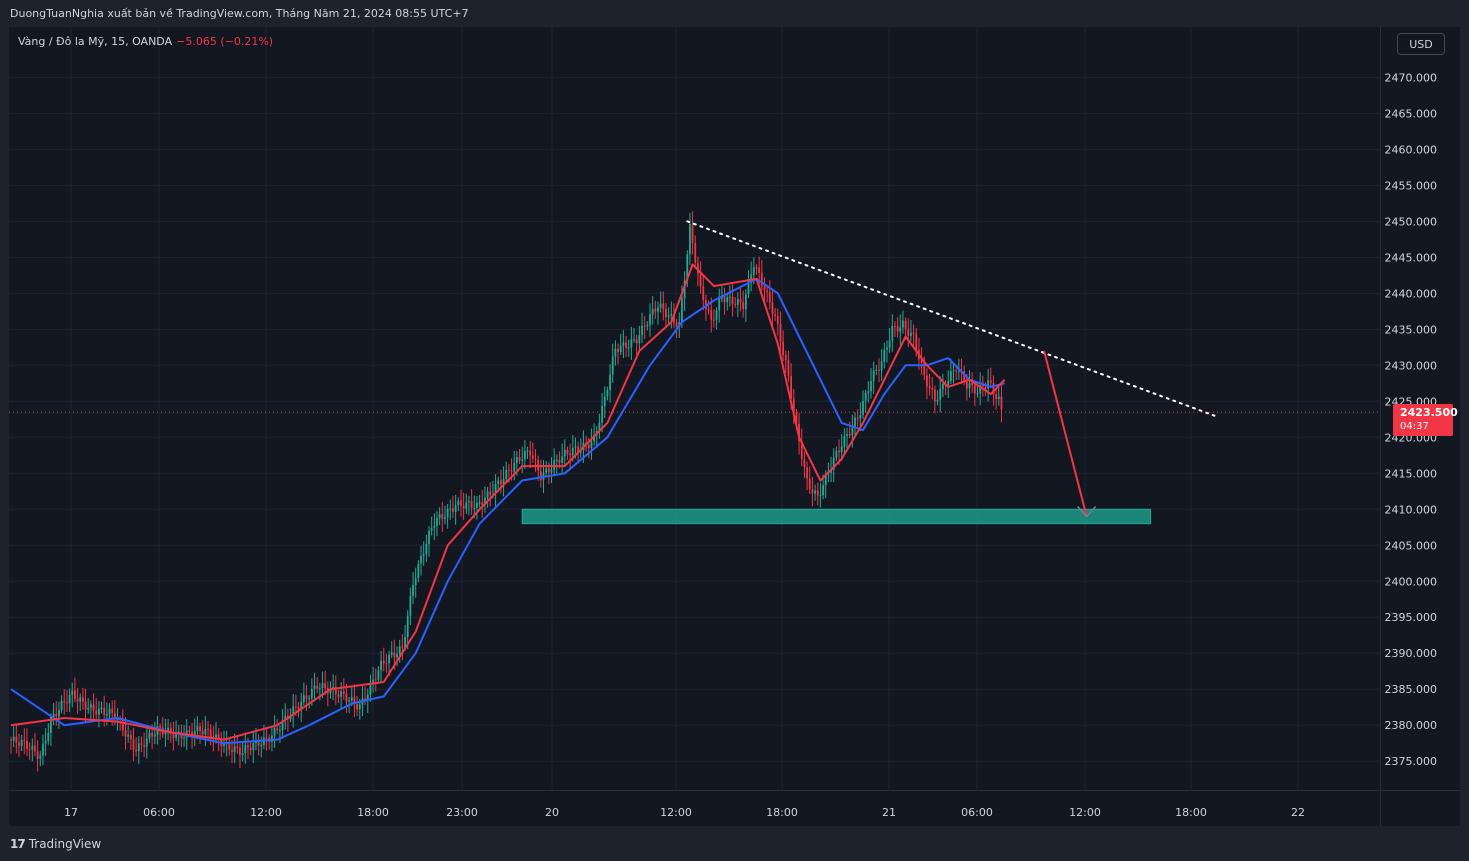  Describe the element at coordinates (18, 844) in the screenshot. I see `tradingview-logo-icon: 17` at that location.